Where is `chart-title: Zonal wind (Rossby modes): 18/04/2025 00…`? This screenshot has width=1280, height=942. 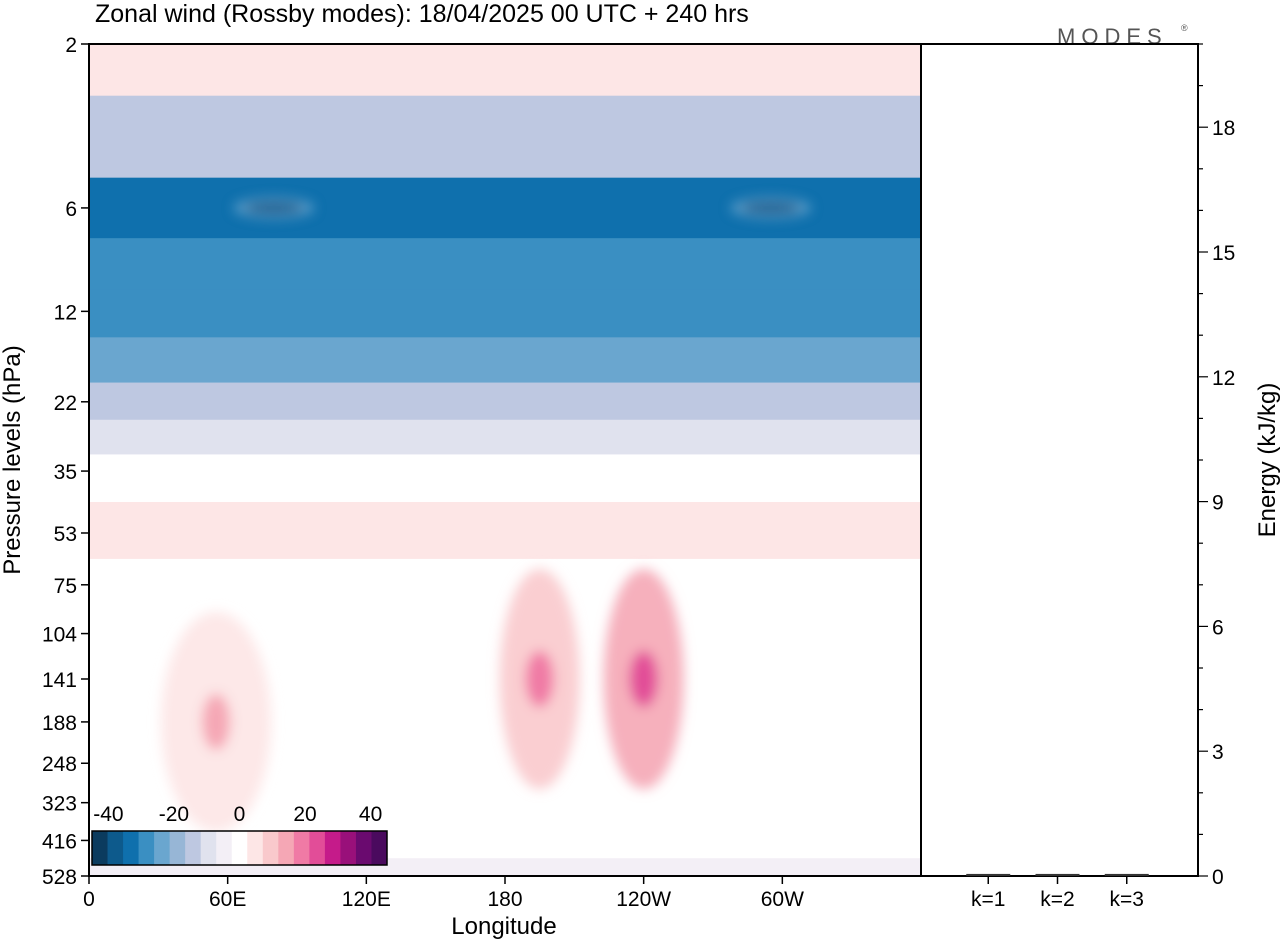 chart-title: Zonal wind (Rossby modes): 18/04/2025 00… is located at coordinates (422, 14).